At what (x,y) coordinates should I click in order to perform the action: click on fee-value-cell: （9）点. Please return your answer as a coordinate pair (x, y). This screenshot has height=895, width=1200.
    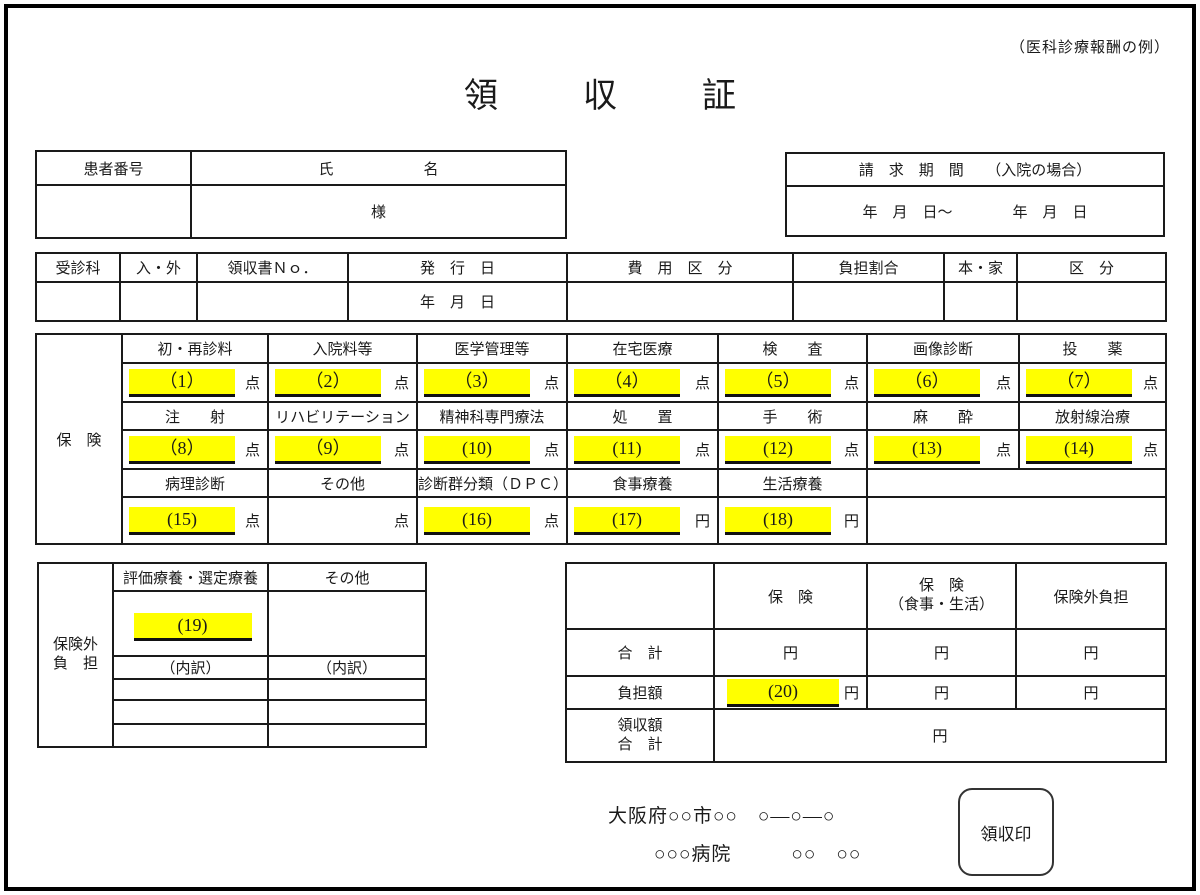
    Looking at the image, I should click on (342, 449).